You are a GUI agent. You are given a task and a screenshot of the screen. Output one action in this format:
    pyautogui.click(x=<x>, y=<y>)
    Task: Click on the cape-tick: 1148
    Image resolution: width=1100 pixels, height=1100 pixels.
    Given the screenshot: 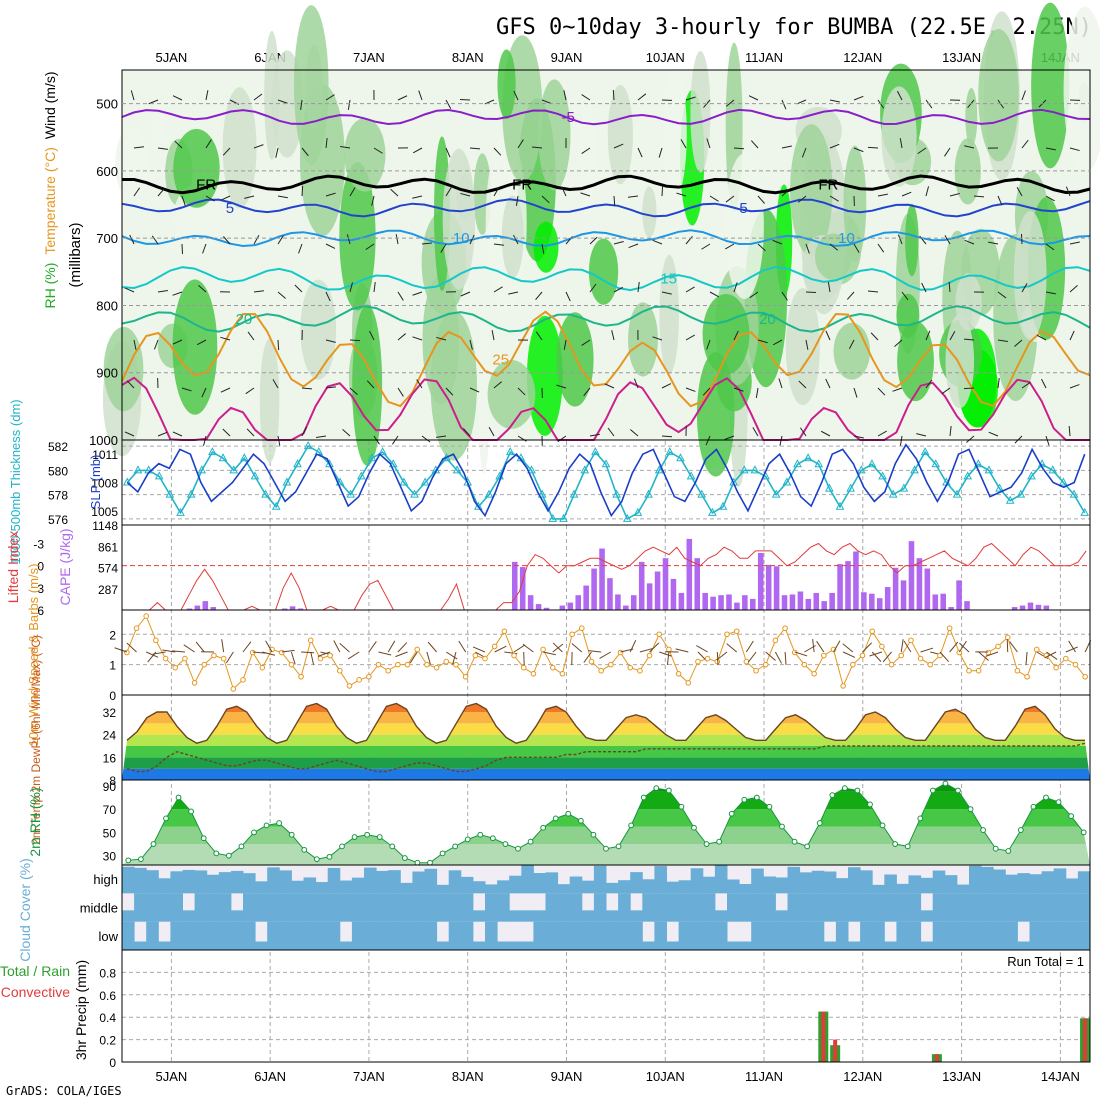 What is the action you would take?
    pyautogui.click(x=105, y=526)
    